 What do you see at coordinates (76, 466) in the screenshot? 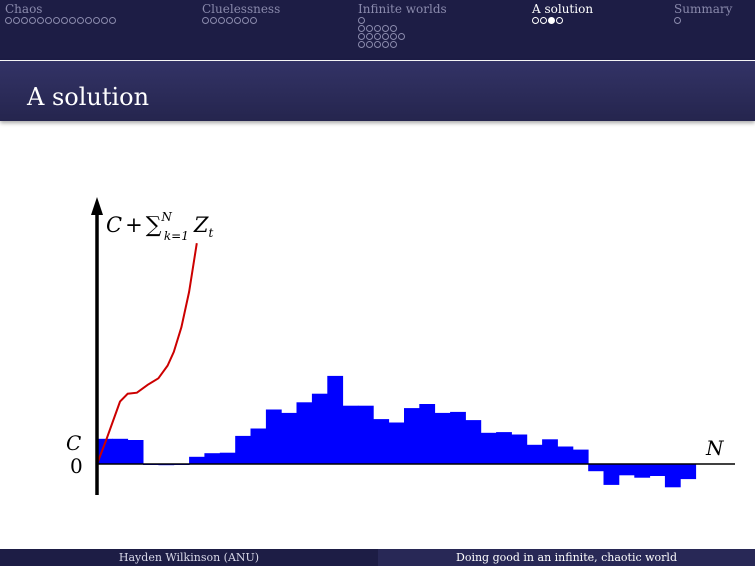
I see `y-tick-0: 0` at bounding box center [76, 466].